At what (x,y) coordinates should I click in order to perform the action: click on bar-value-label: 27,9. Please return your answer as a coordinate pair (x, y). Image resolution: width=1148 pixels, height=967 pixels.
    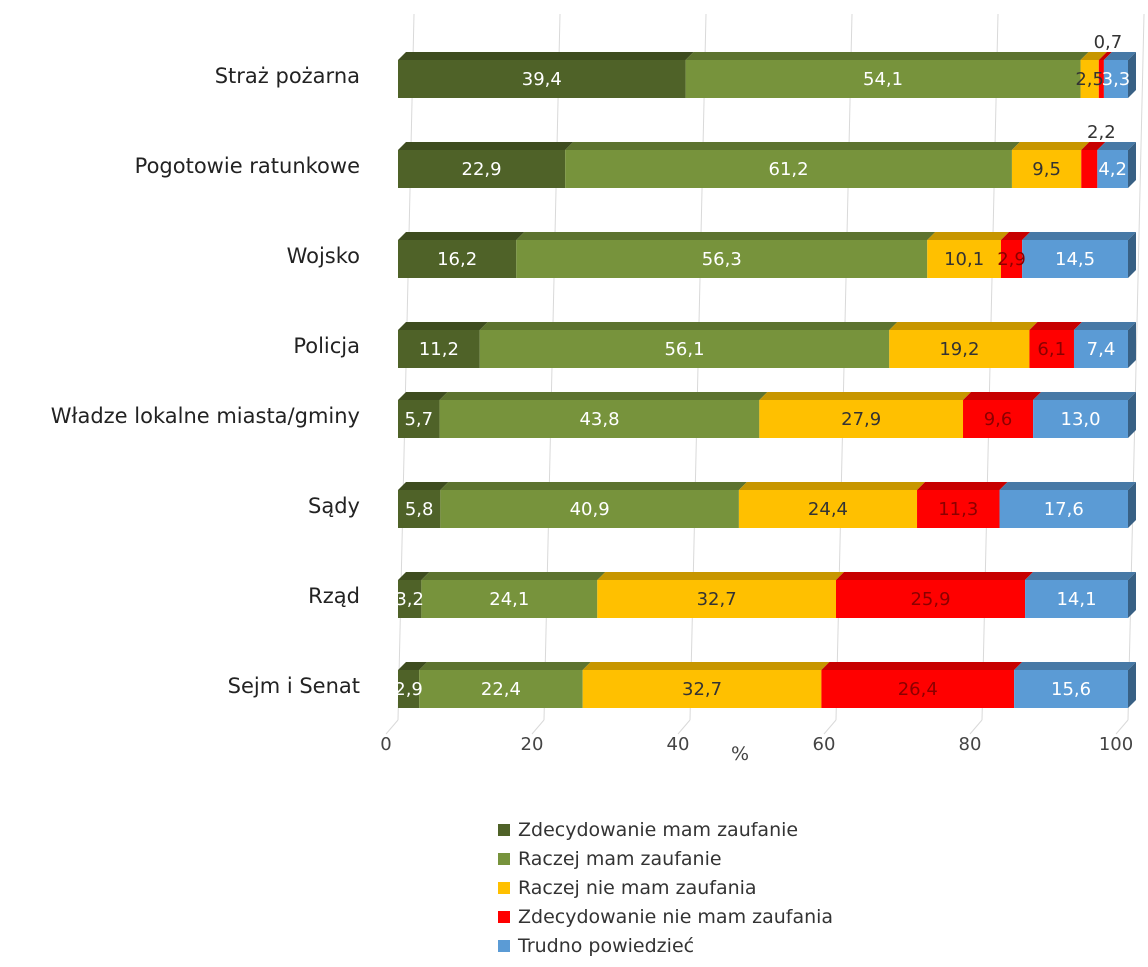
    Looking at the image, I should click on (861, 419).